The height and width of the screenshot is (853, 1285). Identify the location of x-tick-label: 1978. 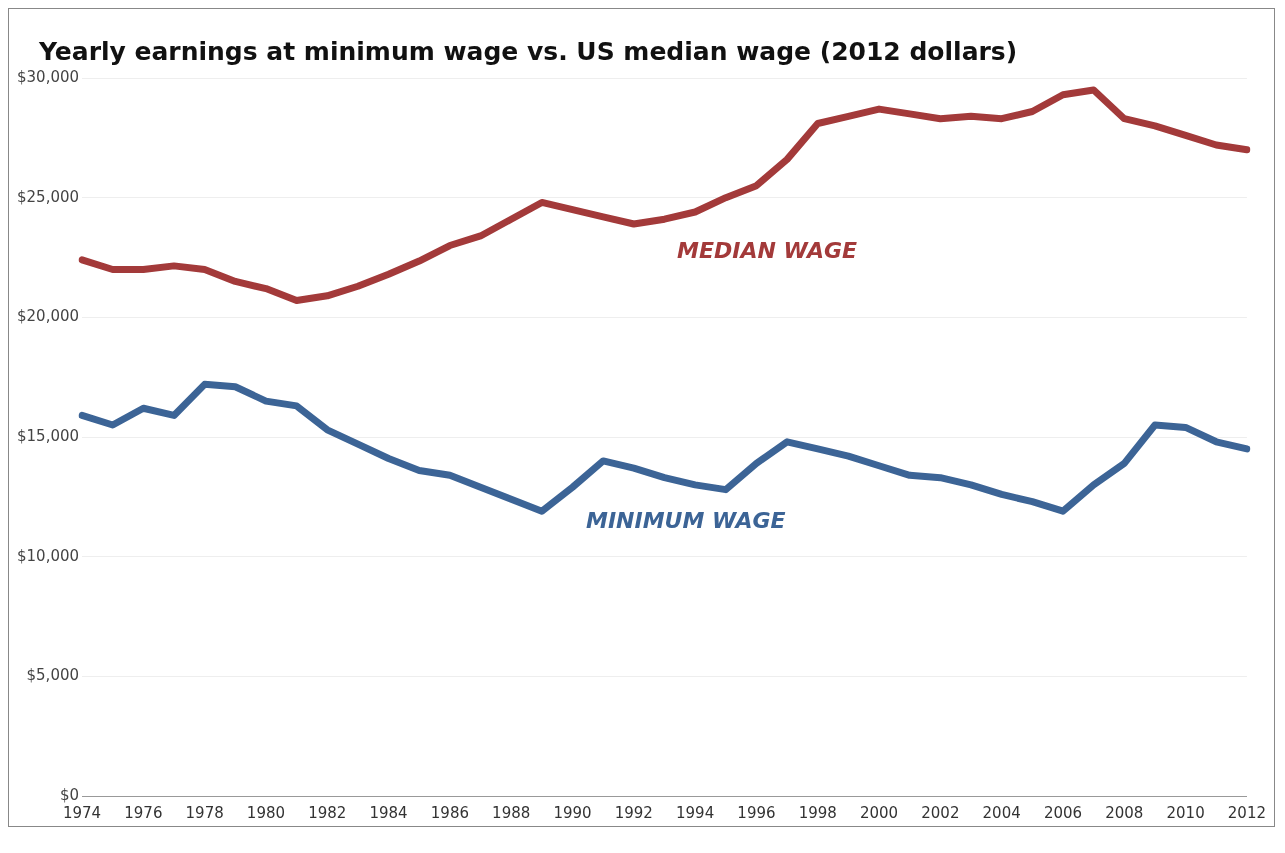
(204, 812).